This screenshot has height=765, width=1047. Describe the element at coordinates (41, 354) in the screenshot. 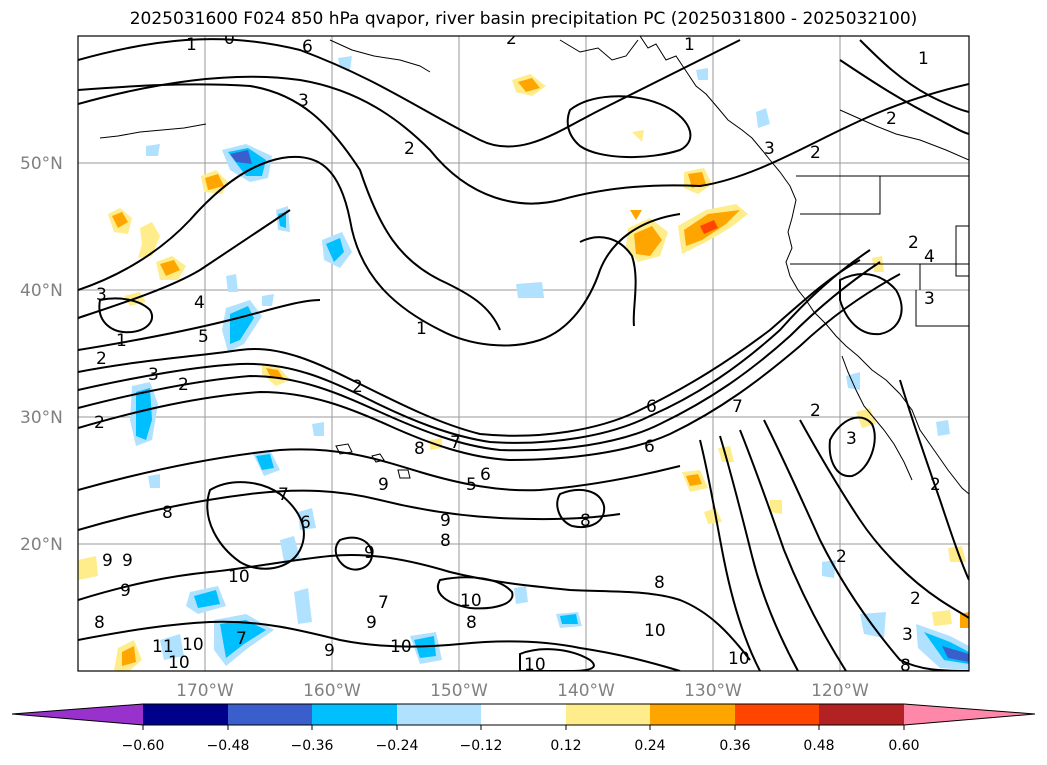

I see `latitude-labels: 50°N 40°N 30°N 20°N` at that location.